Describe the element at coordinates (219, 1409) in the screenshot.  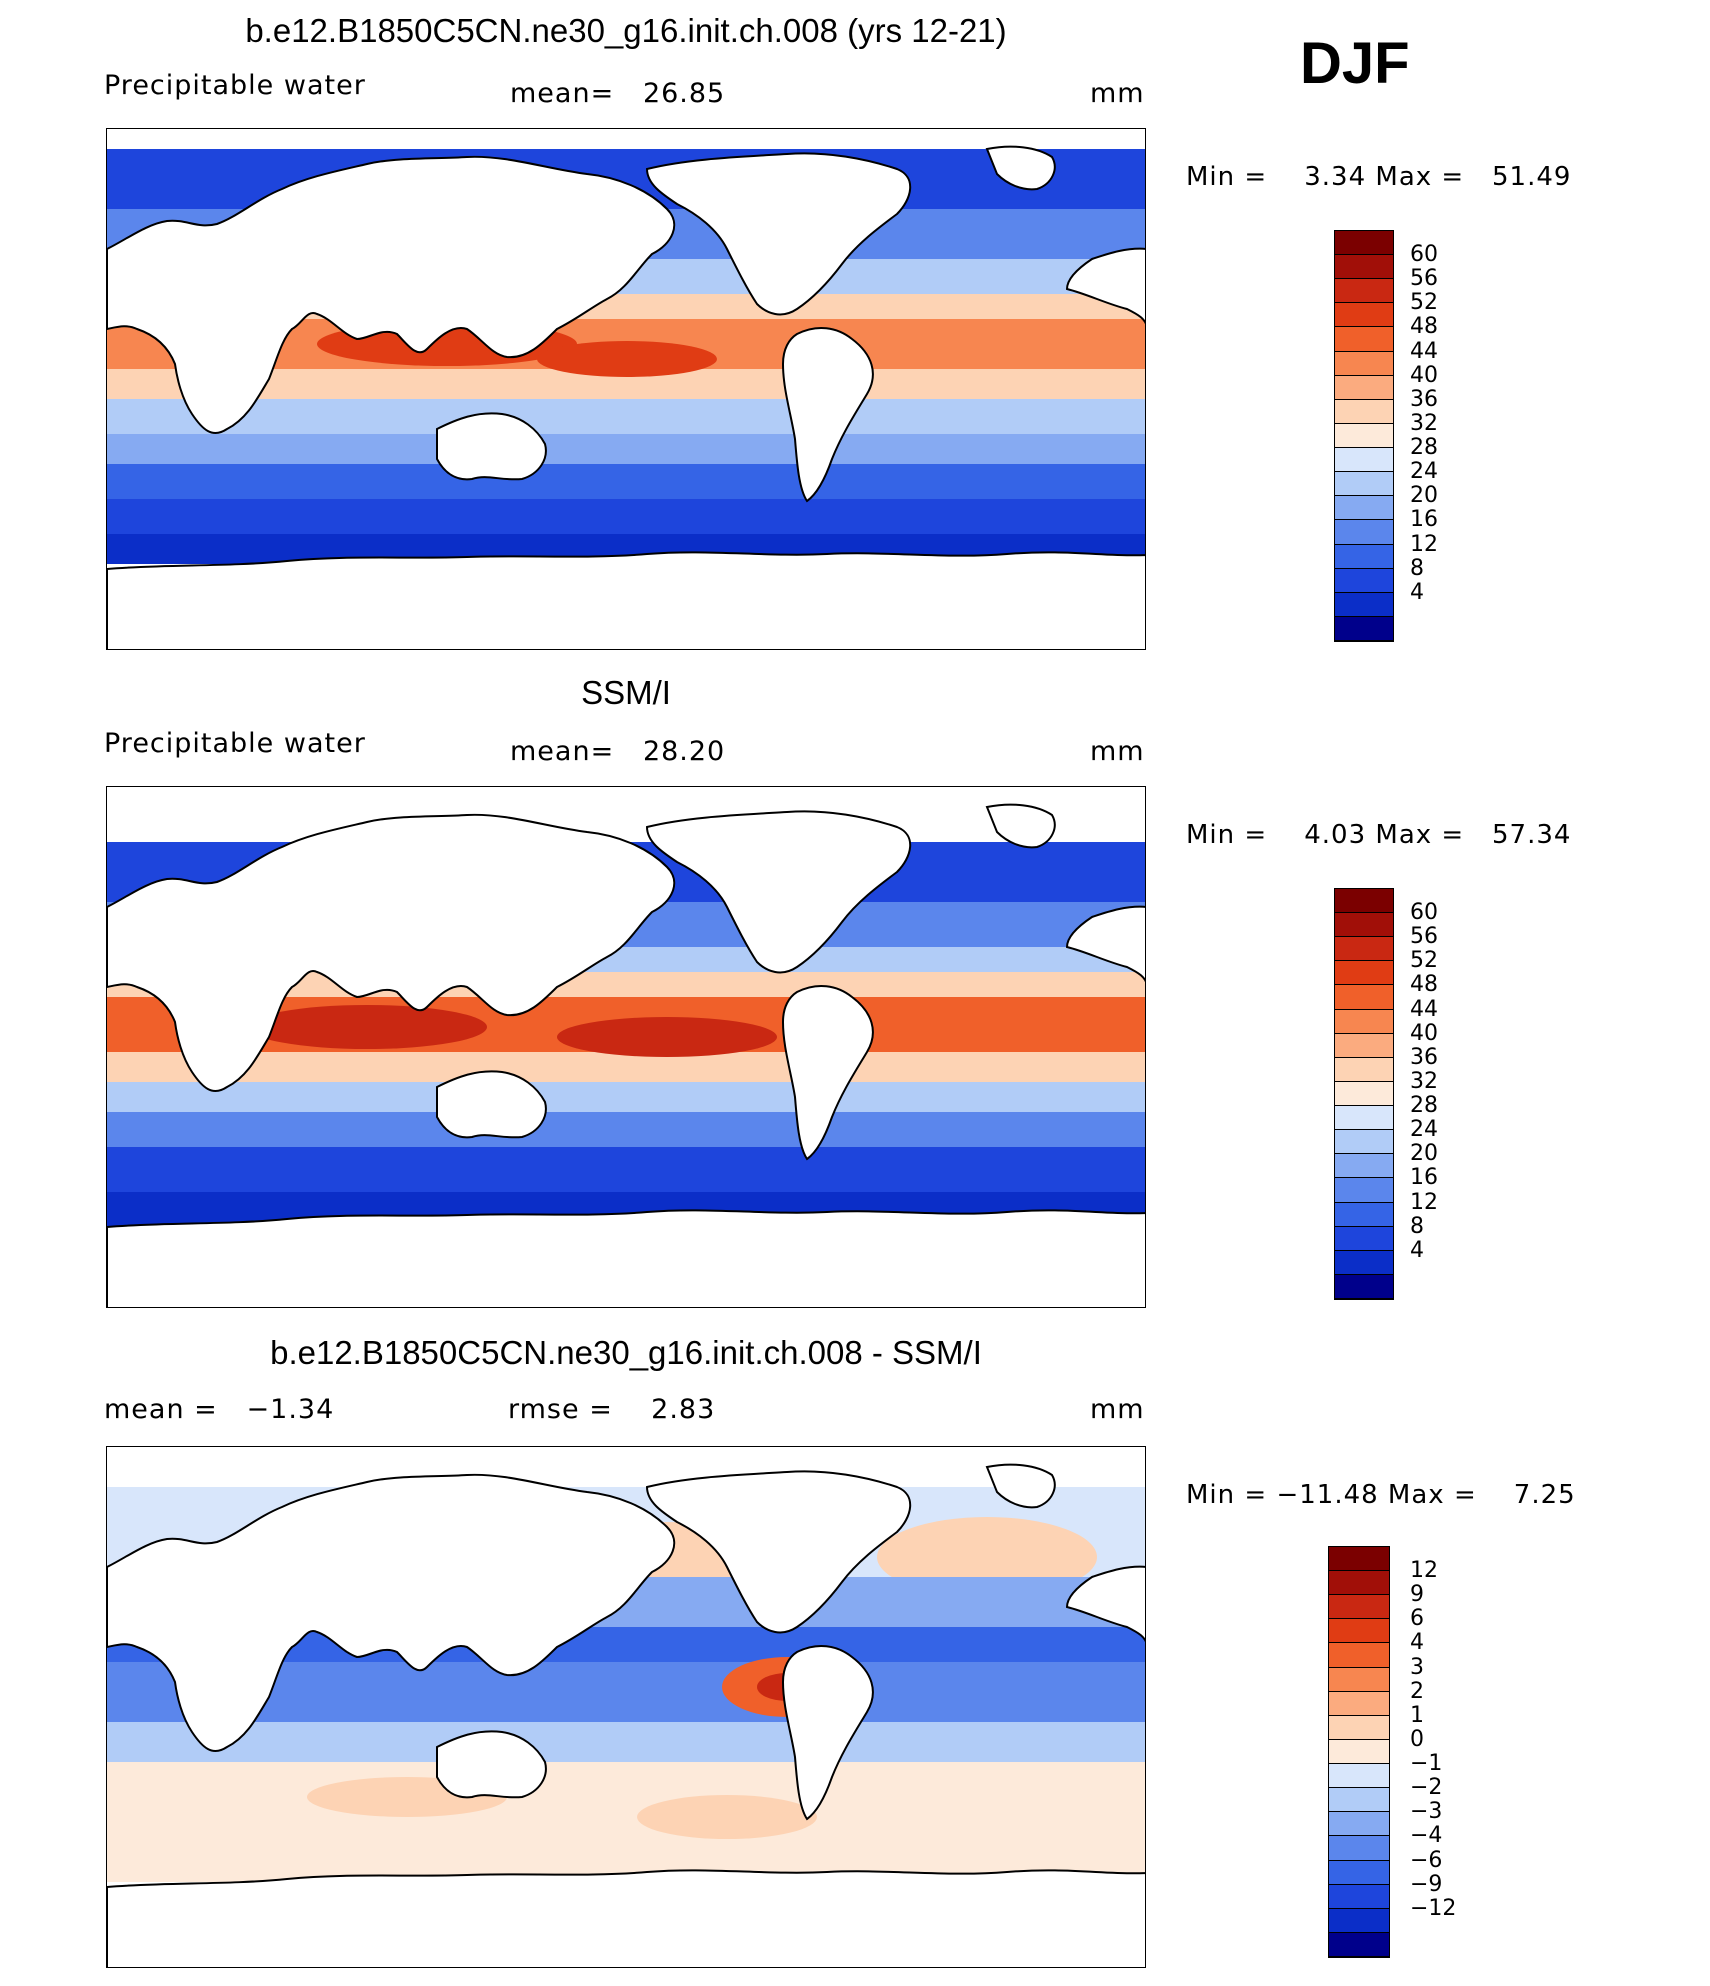
I see `panel3-left-label: mean = −1.34` at that location.